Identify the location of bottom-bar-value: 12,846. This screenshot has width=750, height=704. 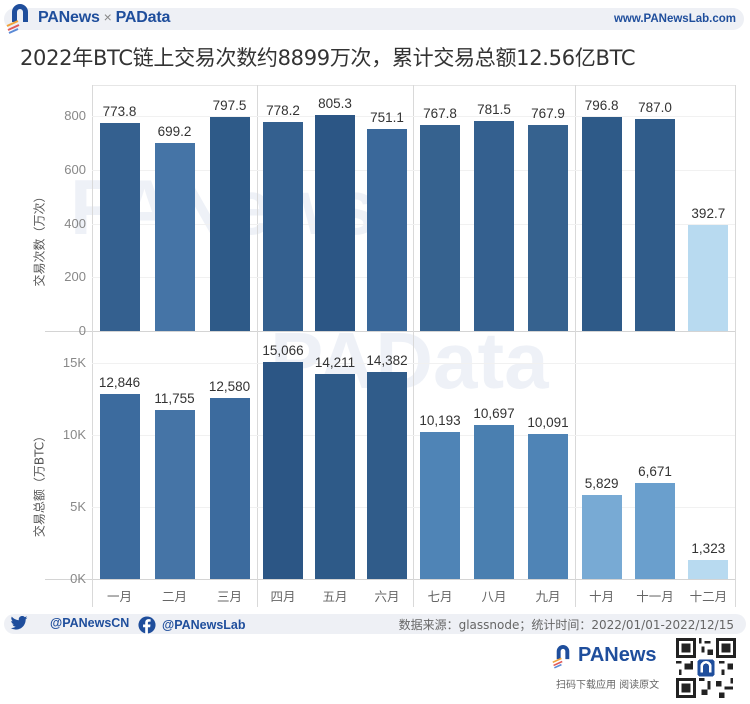
(119, 383).